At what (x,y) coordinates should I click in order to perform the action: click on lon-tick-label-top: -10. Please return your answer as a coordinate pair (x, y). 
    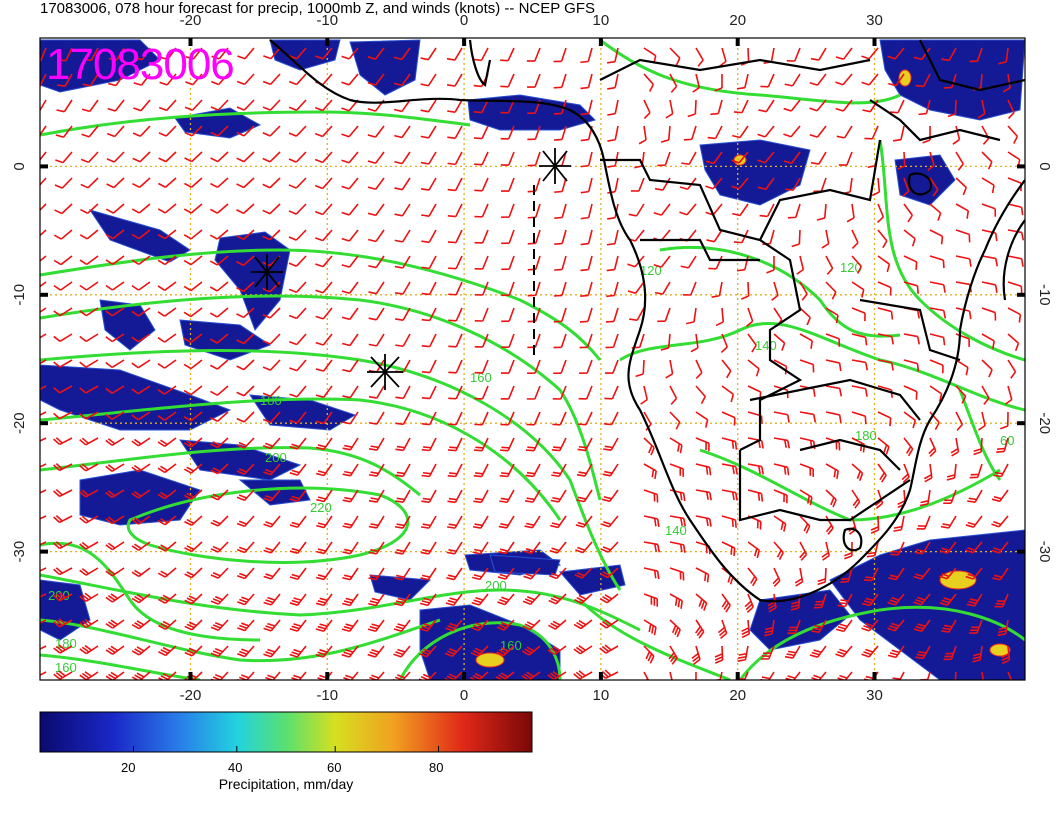
    Looking at the image, I should click on (327, 20).